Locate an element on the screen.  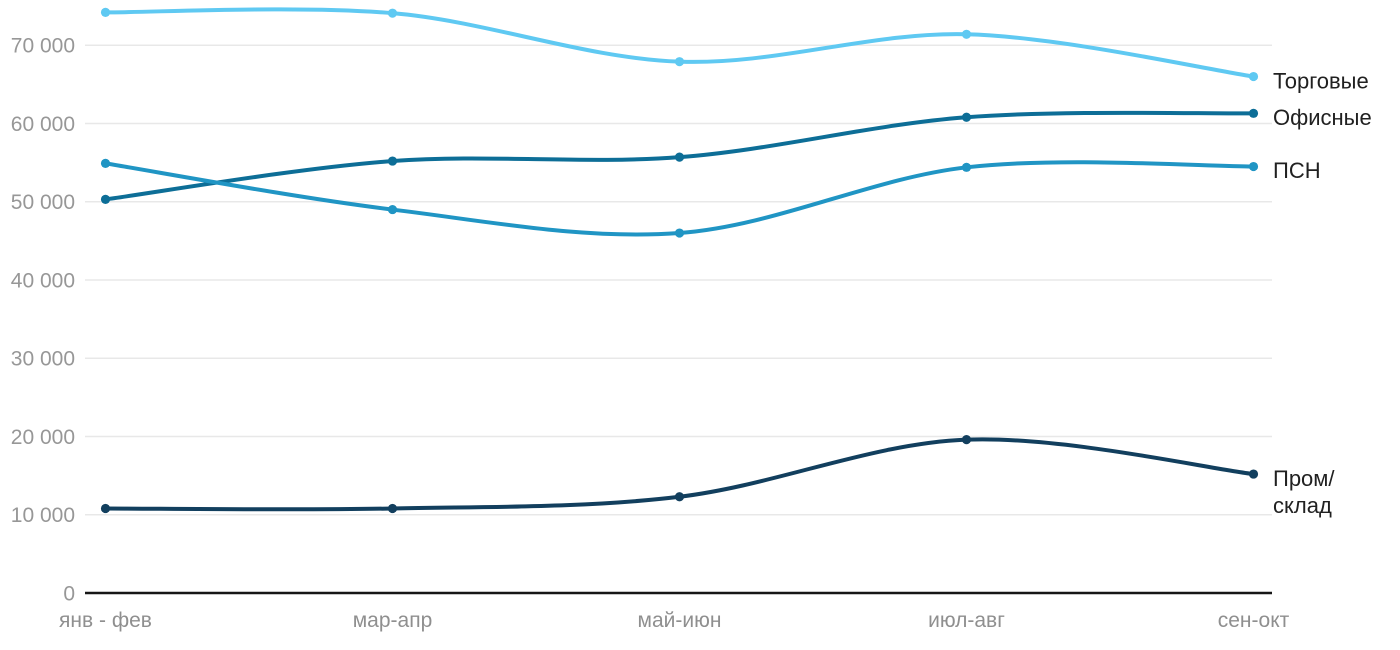
y-tick-label: 0 is located at coordinates (69, 593).